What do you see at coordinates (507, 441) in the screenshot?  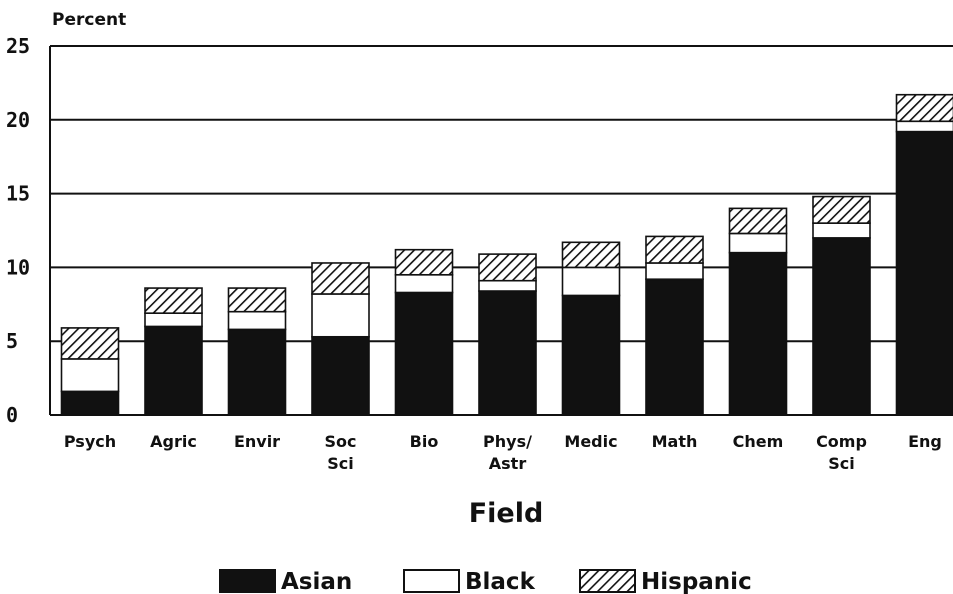 I see `category-label: Phys/` at bounding box center [507, 441].